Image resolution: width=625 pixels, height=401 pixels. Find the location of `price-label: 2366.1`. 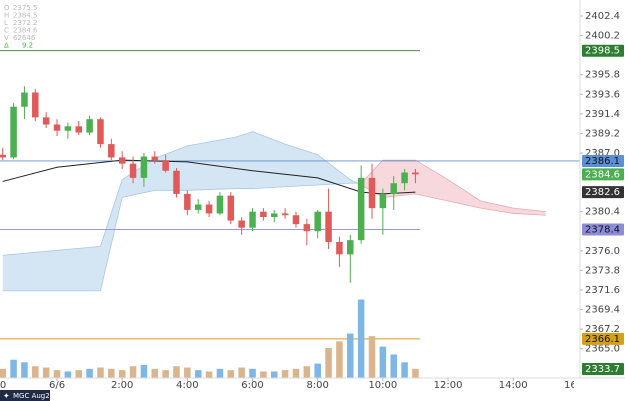

price-label: 2366.1 is located at coordinates (602, 339).